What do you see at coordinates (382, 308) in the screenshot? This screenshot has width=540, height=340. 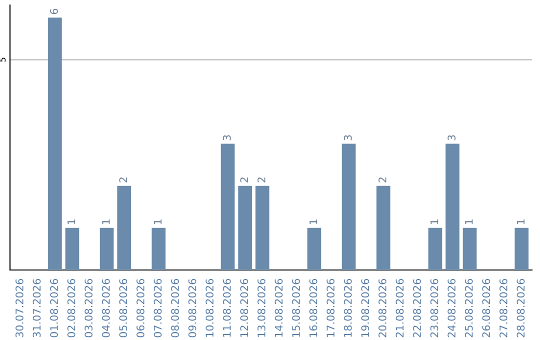 I see `x-tick-label: 20.08.2026` at bounding box center [382, 308].